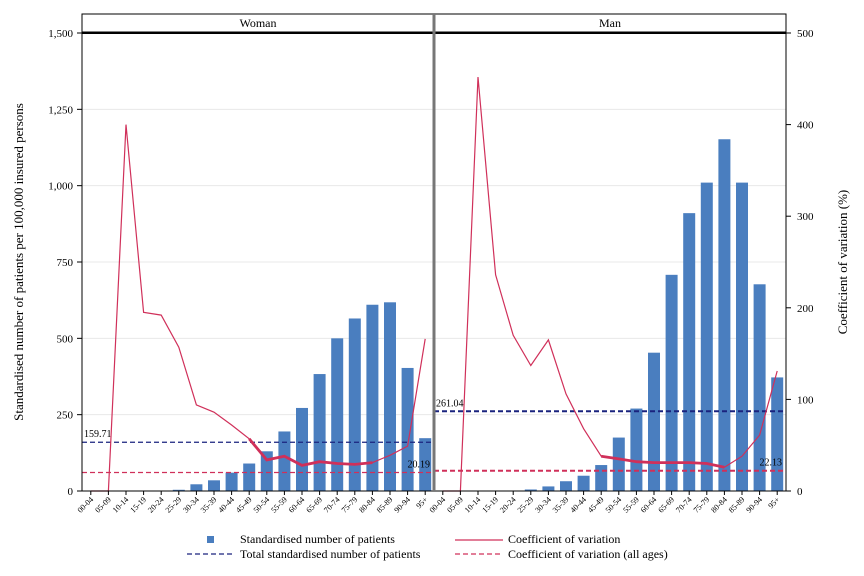  I want to click on bar-woman-95+, so click(425, 464).